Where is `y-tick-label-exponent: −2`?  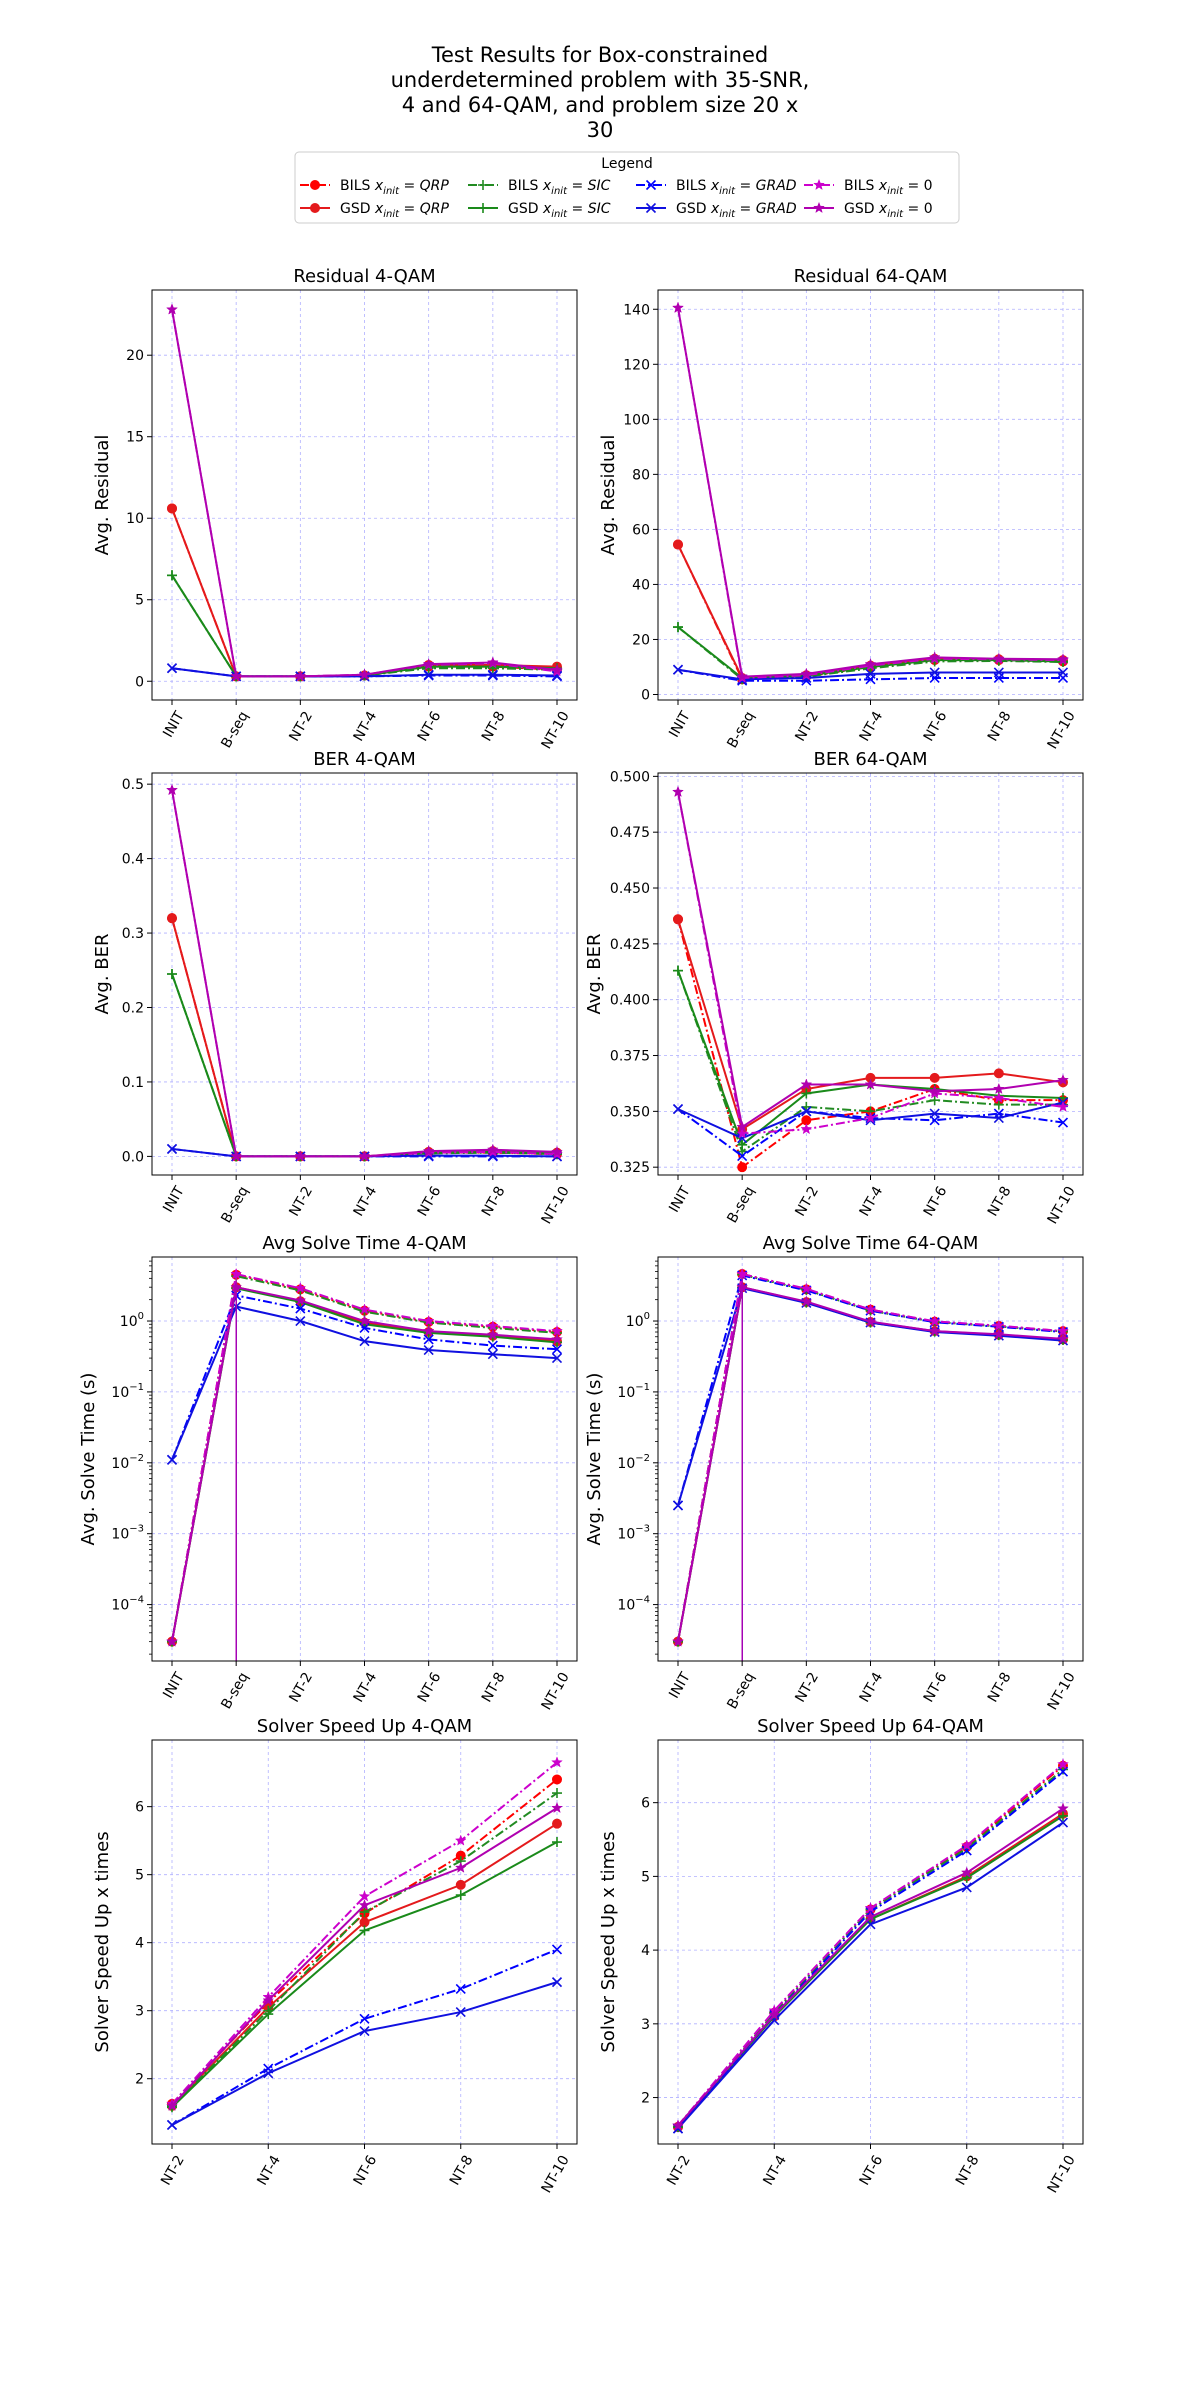 y-tick-label-exponent: −2 is located at coordinates (136, 1458).